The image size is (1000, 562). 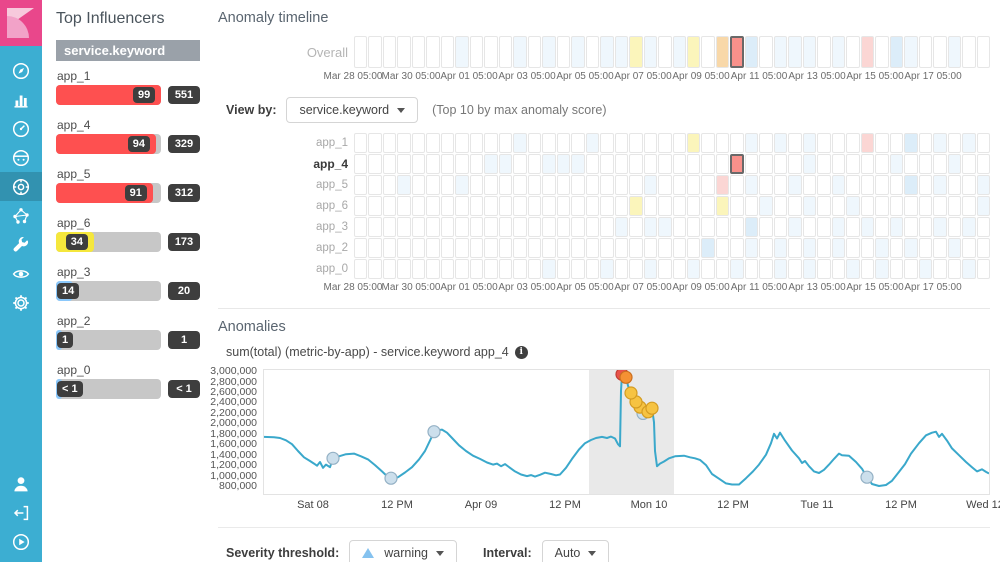 I want to click on swimlane-label: app_2, so click(x=332, y=248).